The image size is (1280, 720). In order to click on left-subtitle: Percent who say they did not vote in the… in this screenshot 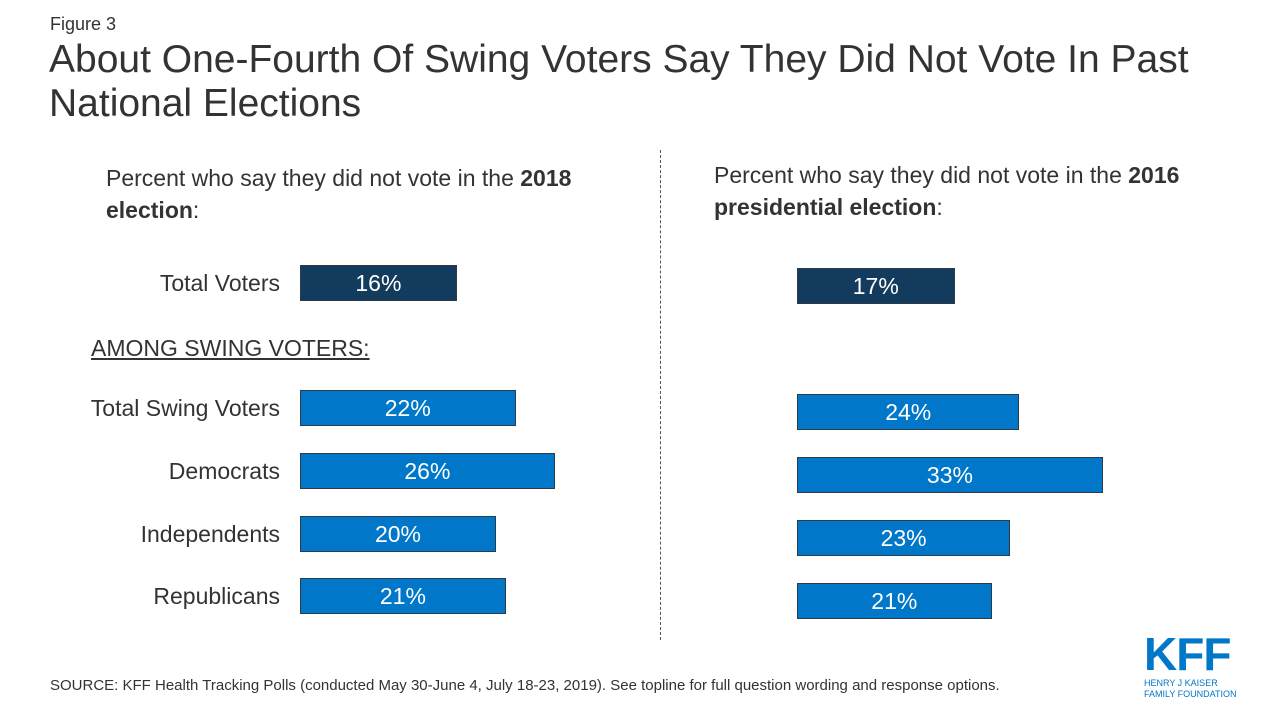, I will do `click(366, 194)`.